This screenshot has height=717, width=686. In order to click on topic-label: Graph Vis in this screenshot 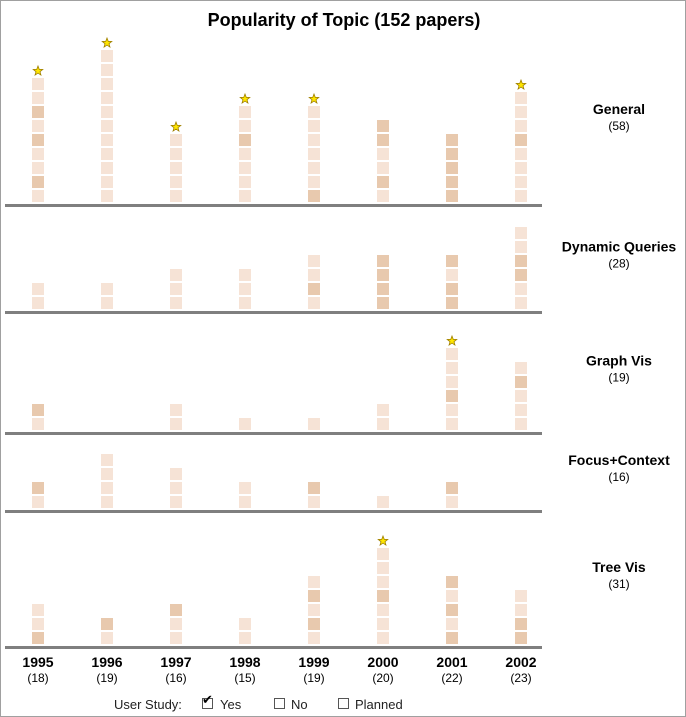, I will do `click(619, 361)`.